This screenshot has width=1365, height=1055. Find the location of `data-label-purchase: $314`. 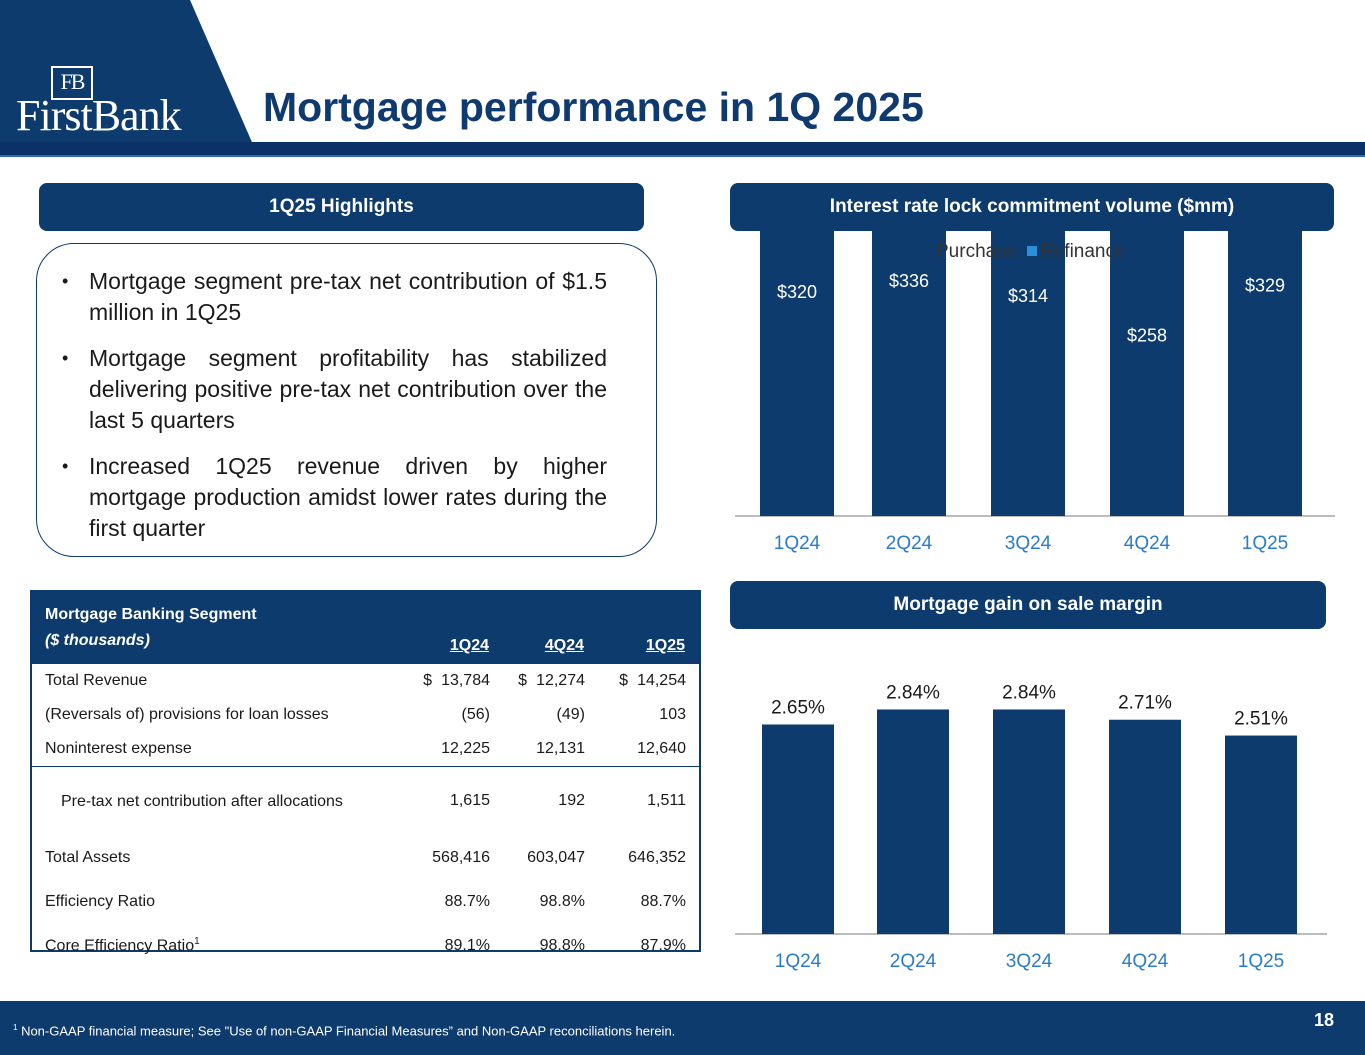

data-label-purchase: $314 is located at coordinates (1028, 296).